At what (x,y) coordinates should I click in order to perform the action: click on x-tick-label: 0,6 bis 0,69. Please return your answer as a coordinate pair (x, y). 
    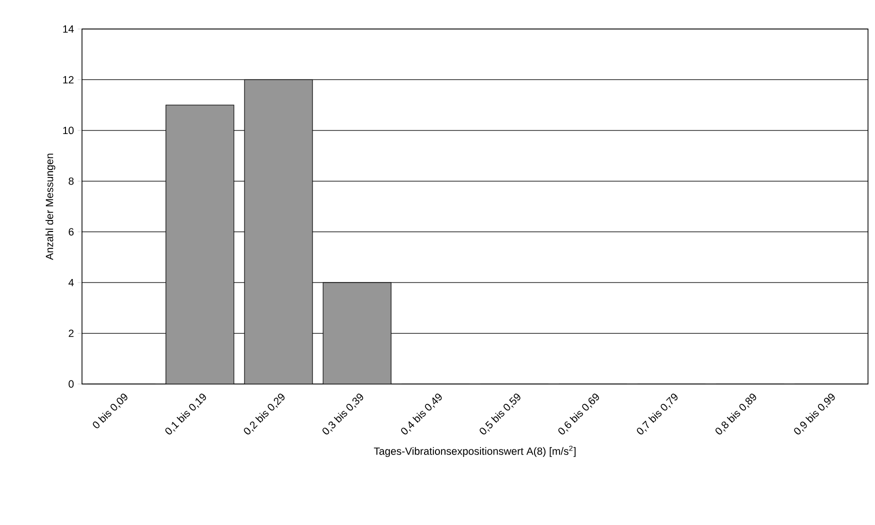
    Looking at the image, I should click on (578, 414).